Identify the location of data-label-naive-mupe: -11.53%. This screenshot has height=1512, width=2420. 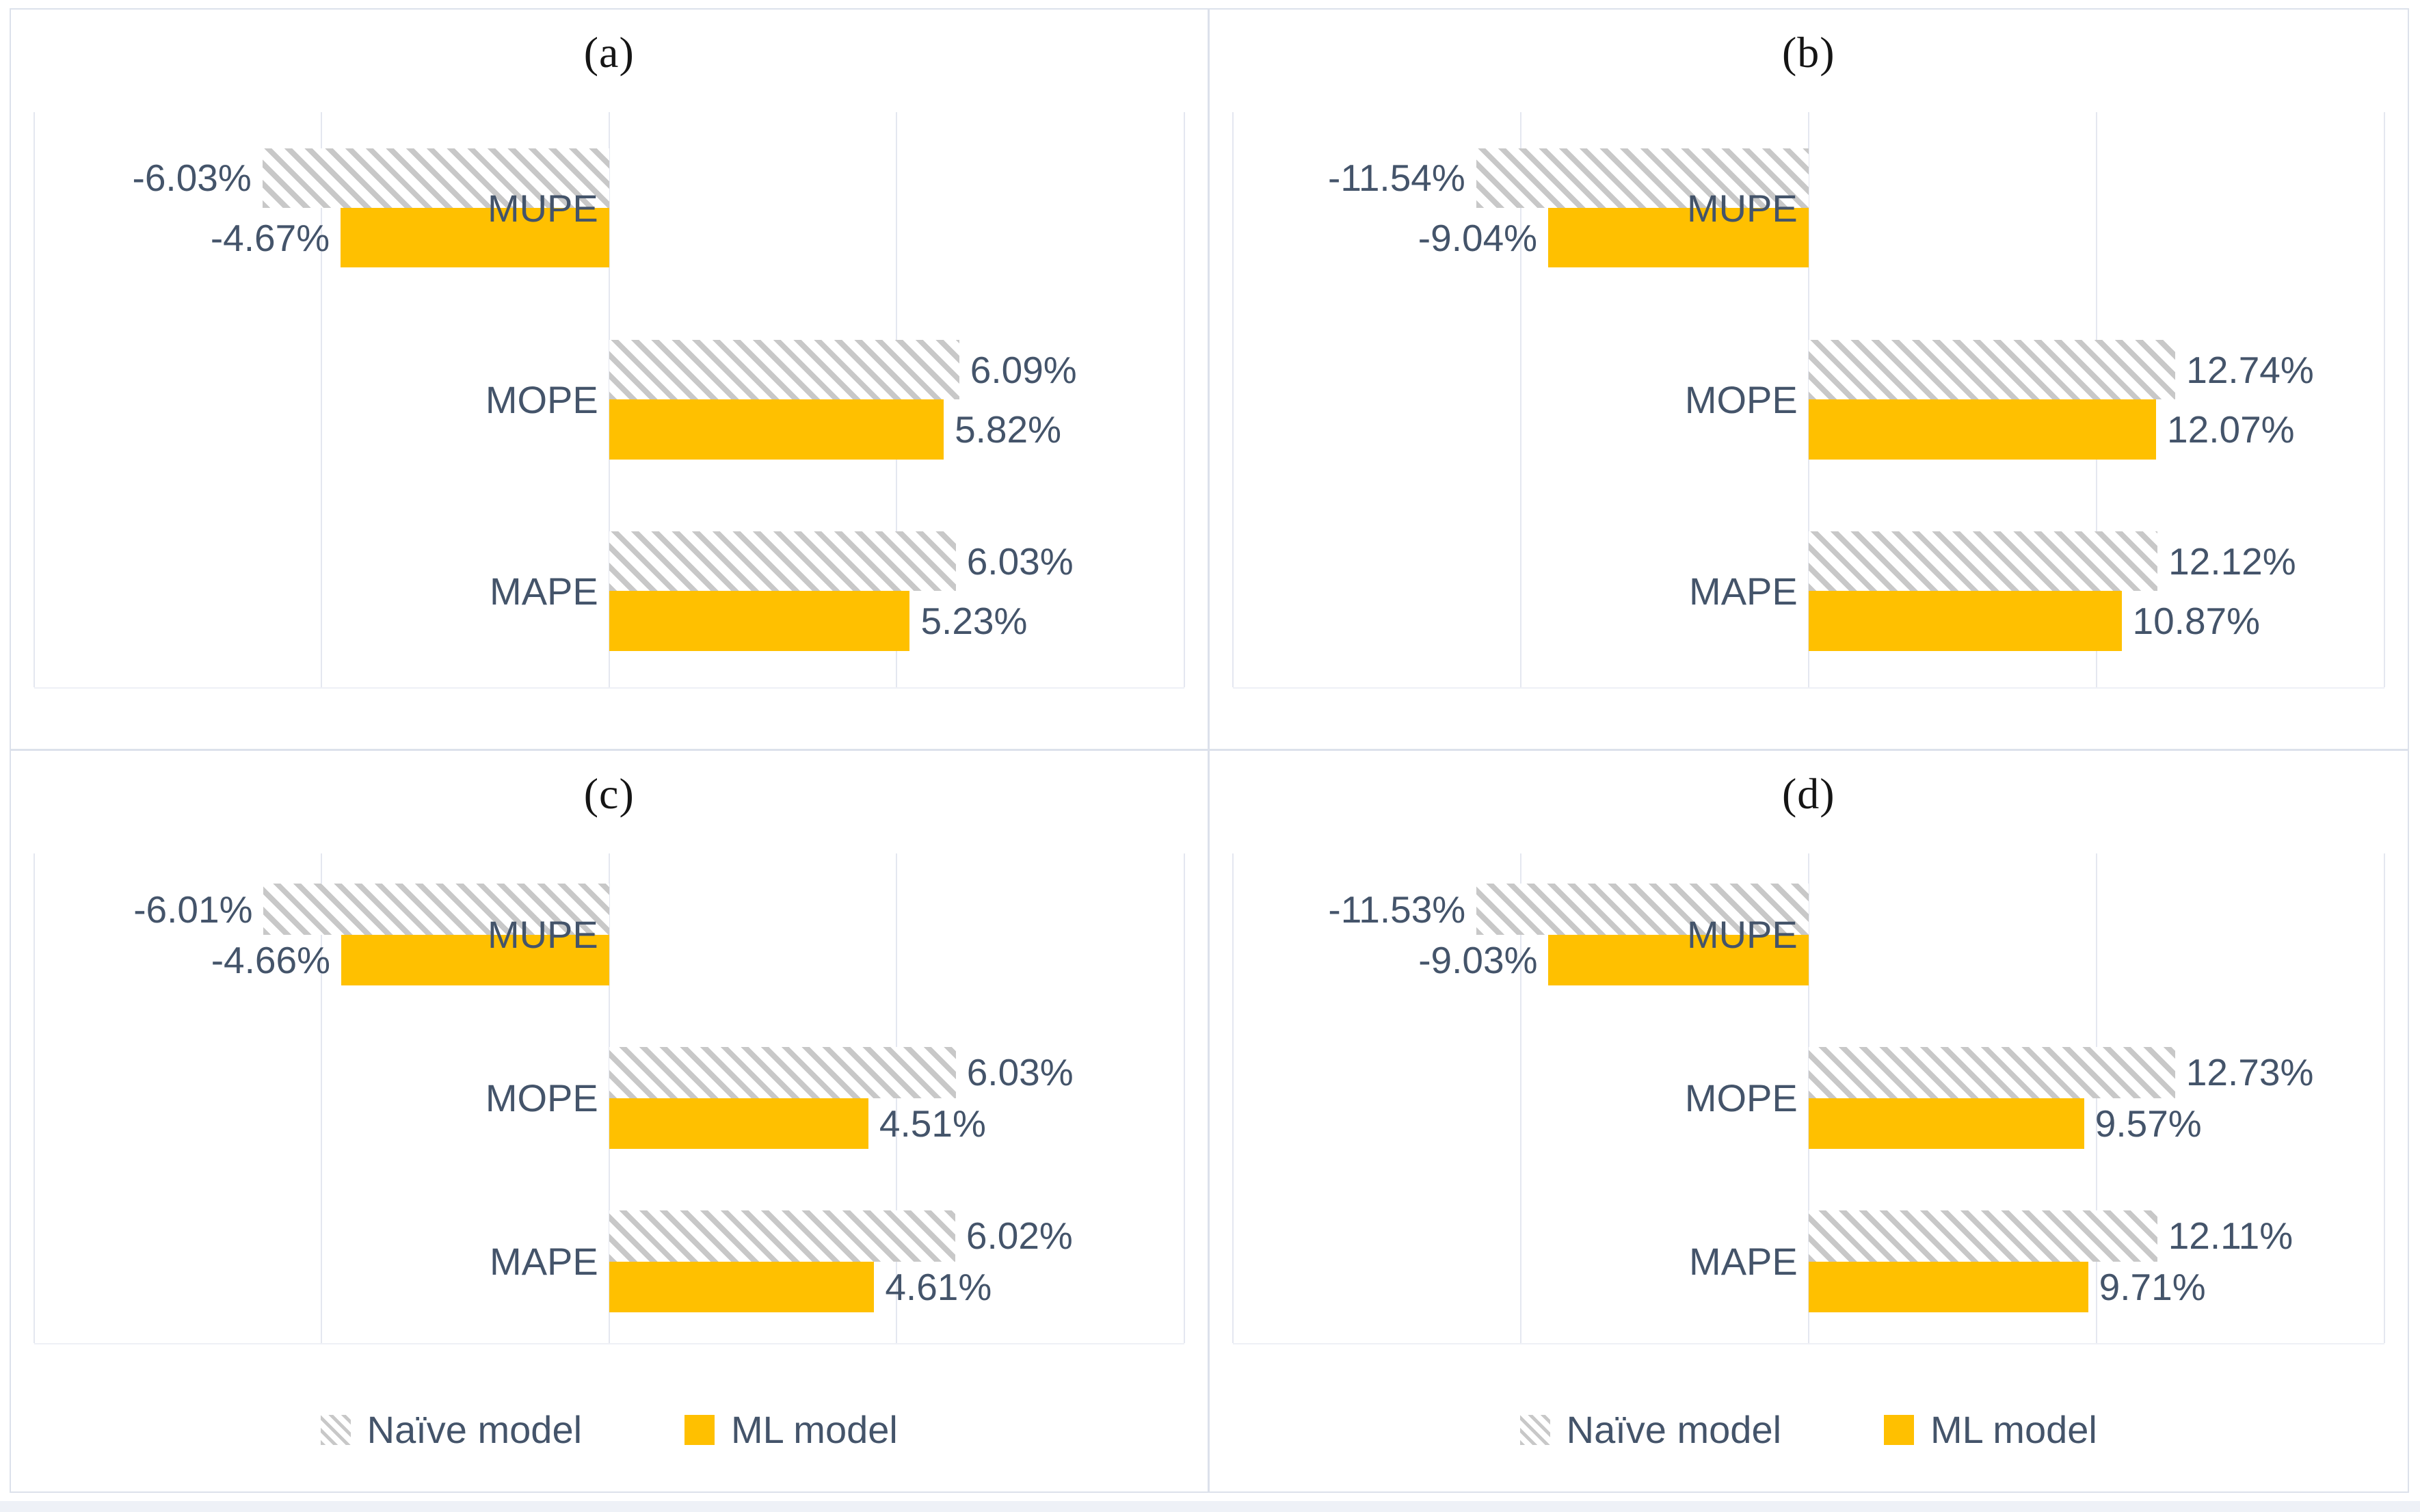
(1397, 909).